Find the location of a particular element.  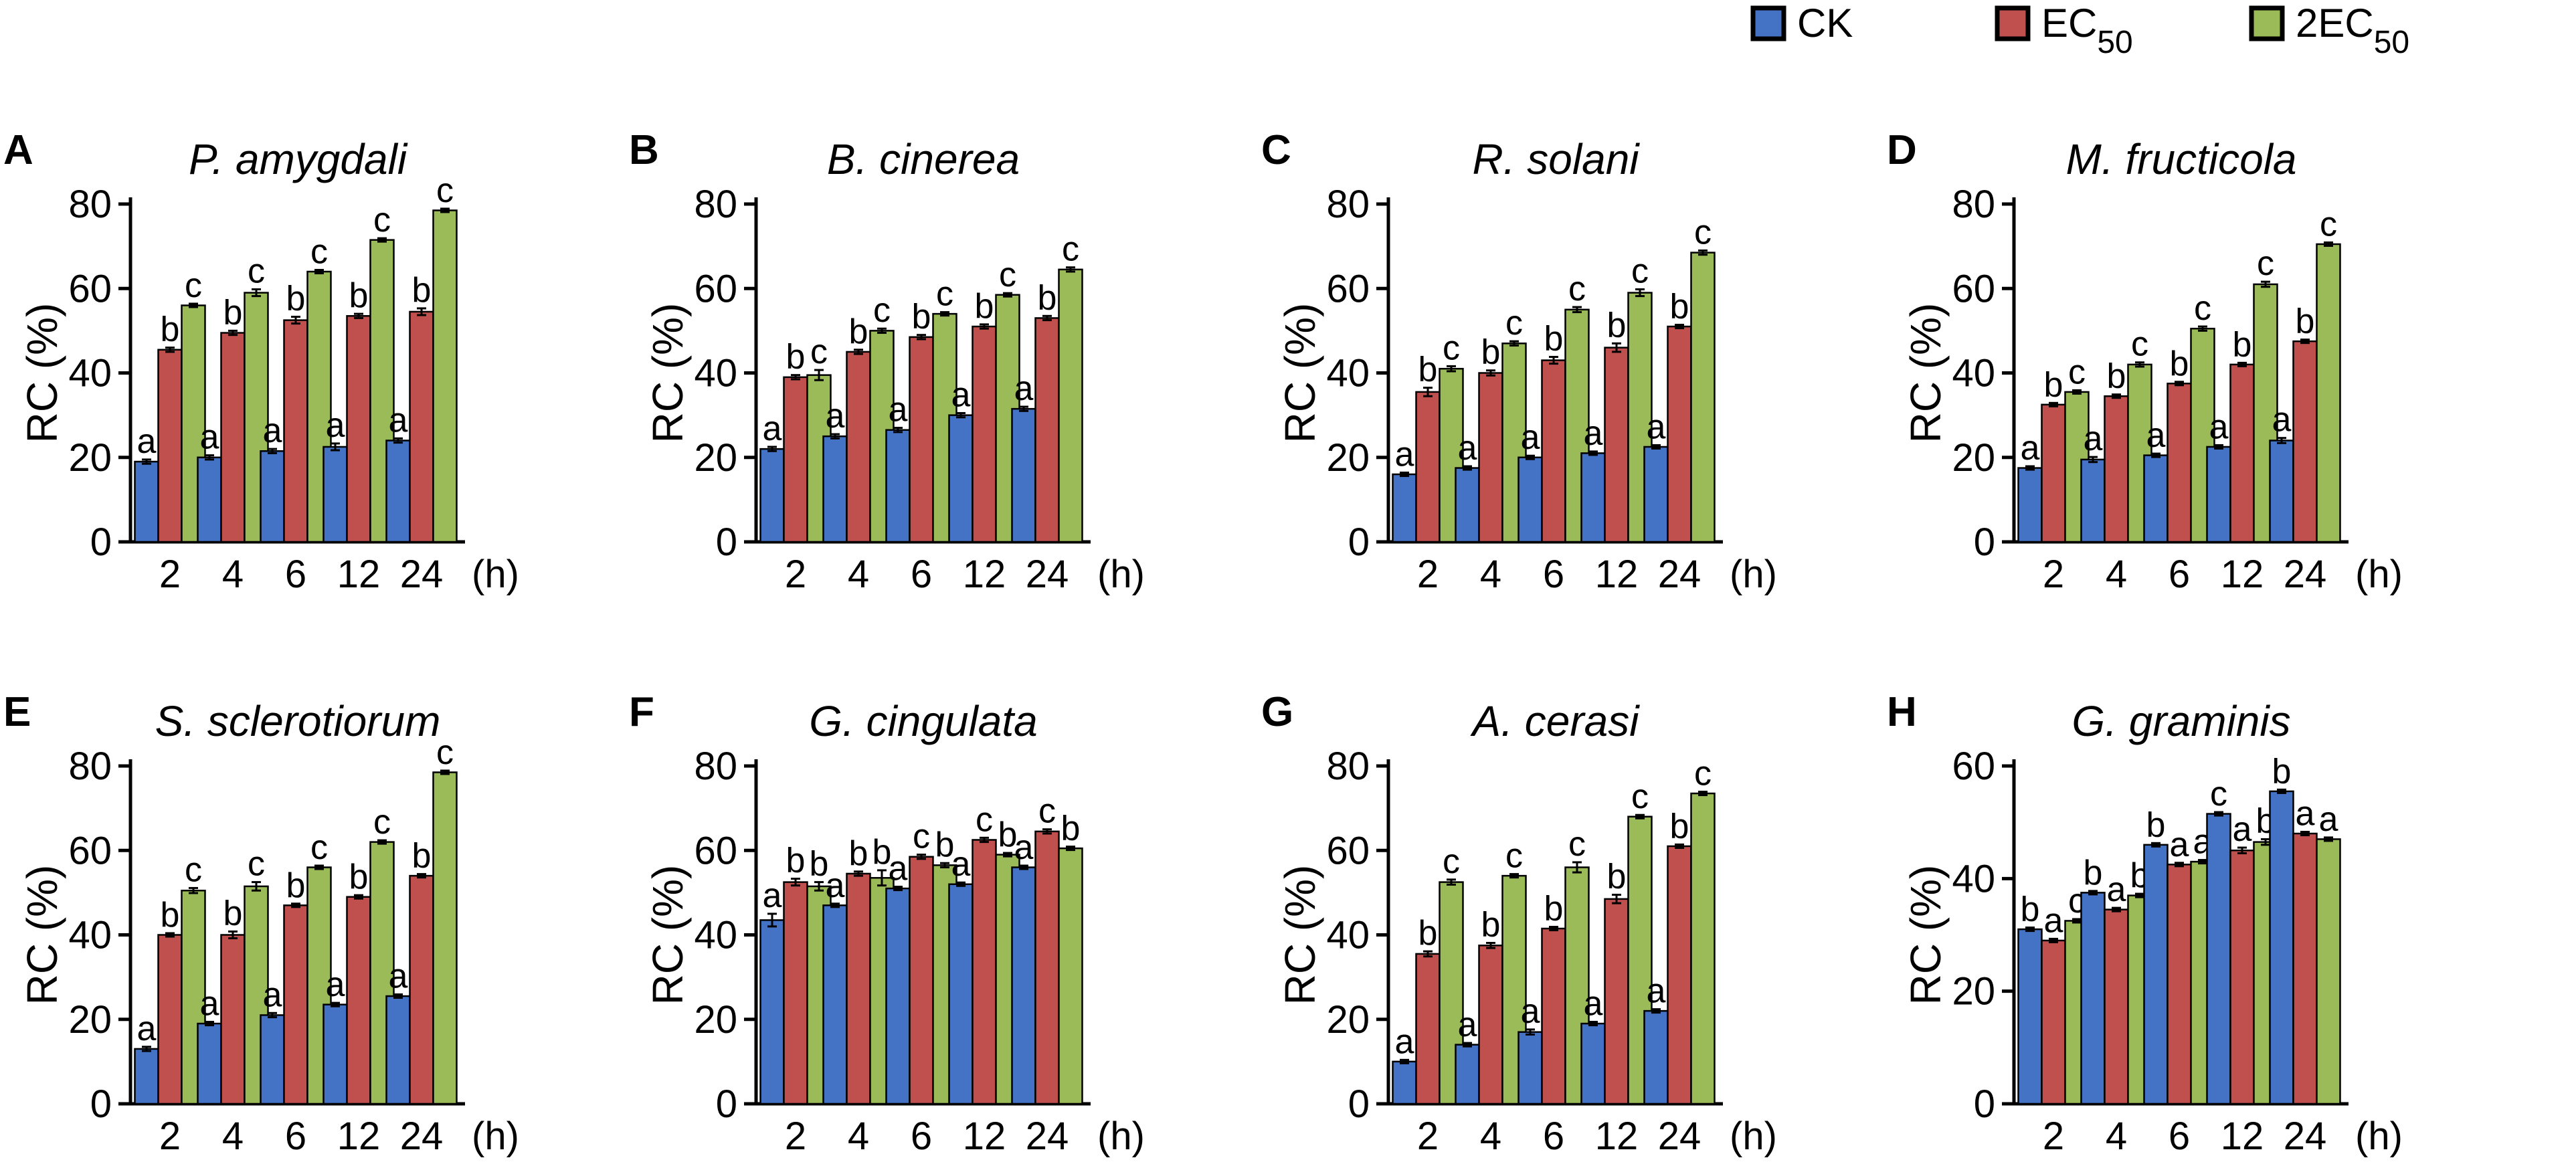

bar-EC50-12h is located at coordinates (984, 972).